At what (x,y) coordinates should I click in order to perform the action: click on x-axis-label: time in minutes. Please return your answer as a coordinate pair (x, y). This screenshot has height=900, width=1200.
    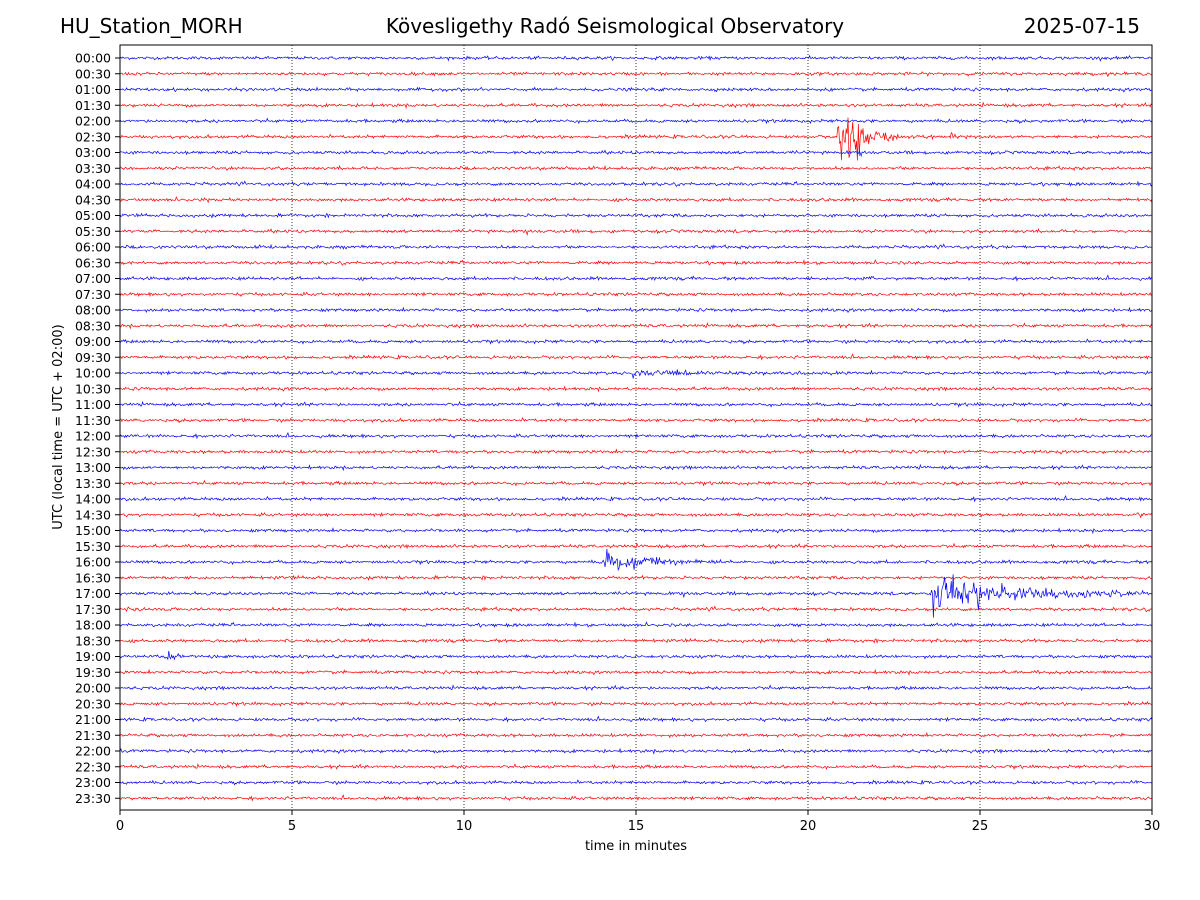
    Looking at the image, I should click on (636, 846).